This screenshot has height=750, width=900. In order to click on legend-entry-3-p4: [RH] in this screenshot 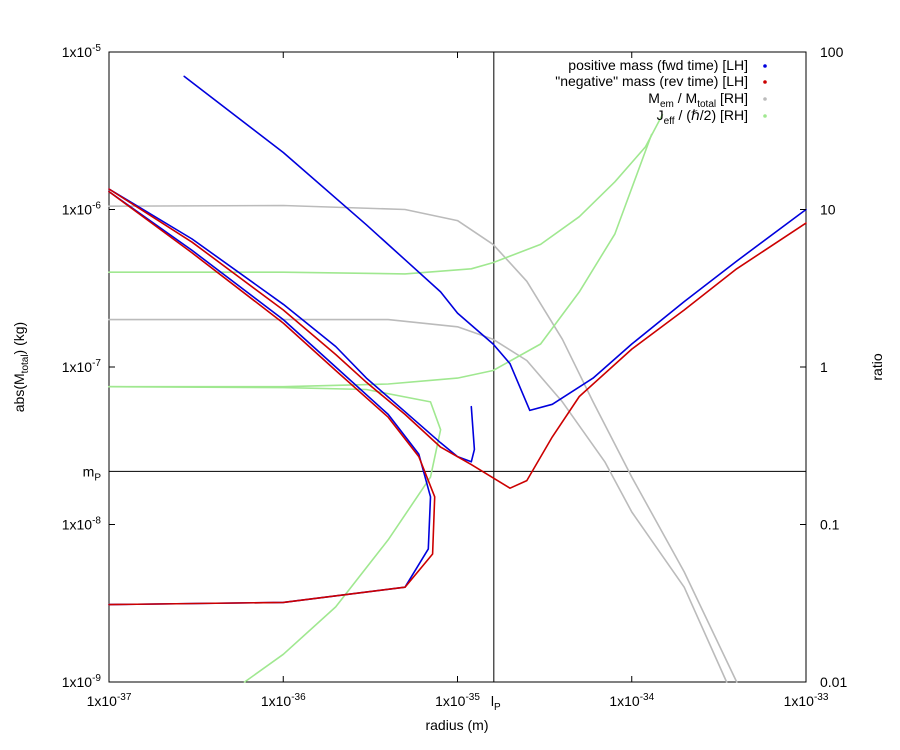, I will do `click(732, 98)`.